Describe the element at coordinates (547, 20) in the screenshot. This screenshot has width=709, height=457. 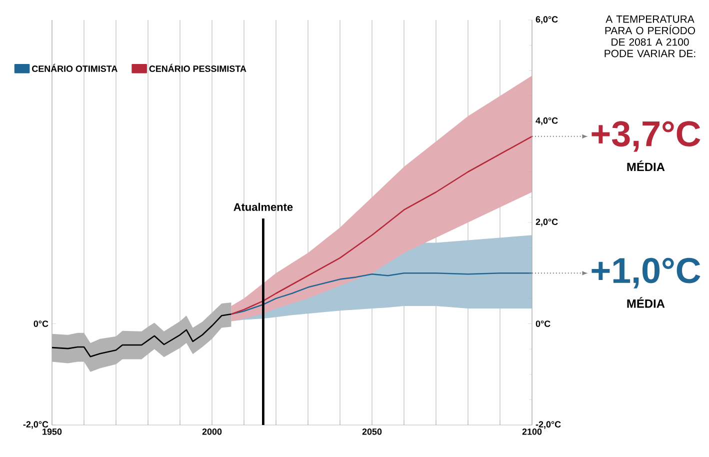
I see `y2-tick-label: 6,0°C` at that location.